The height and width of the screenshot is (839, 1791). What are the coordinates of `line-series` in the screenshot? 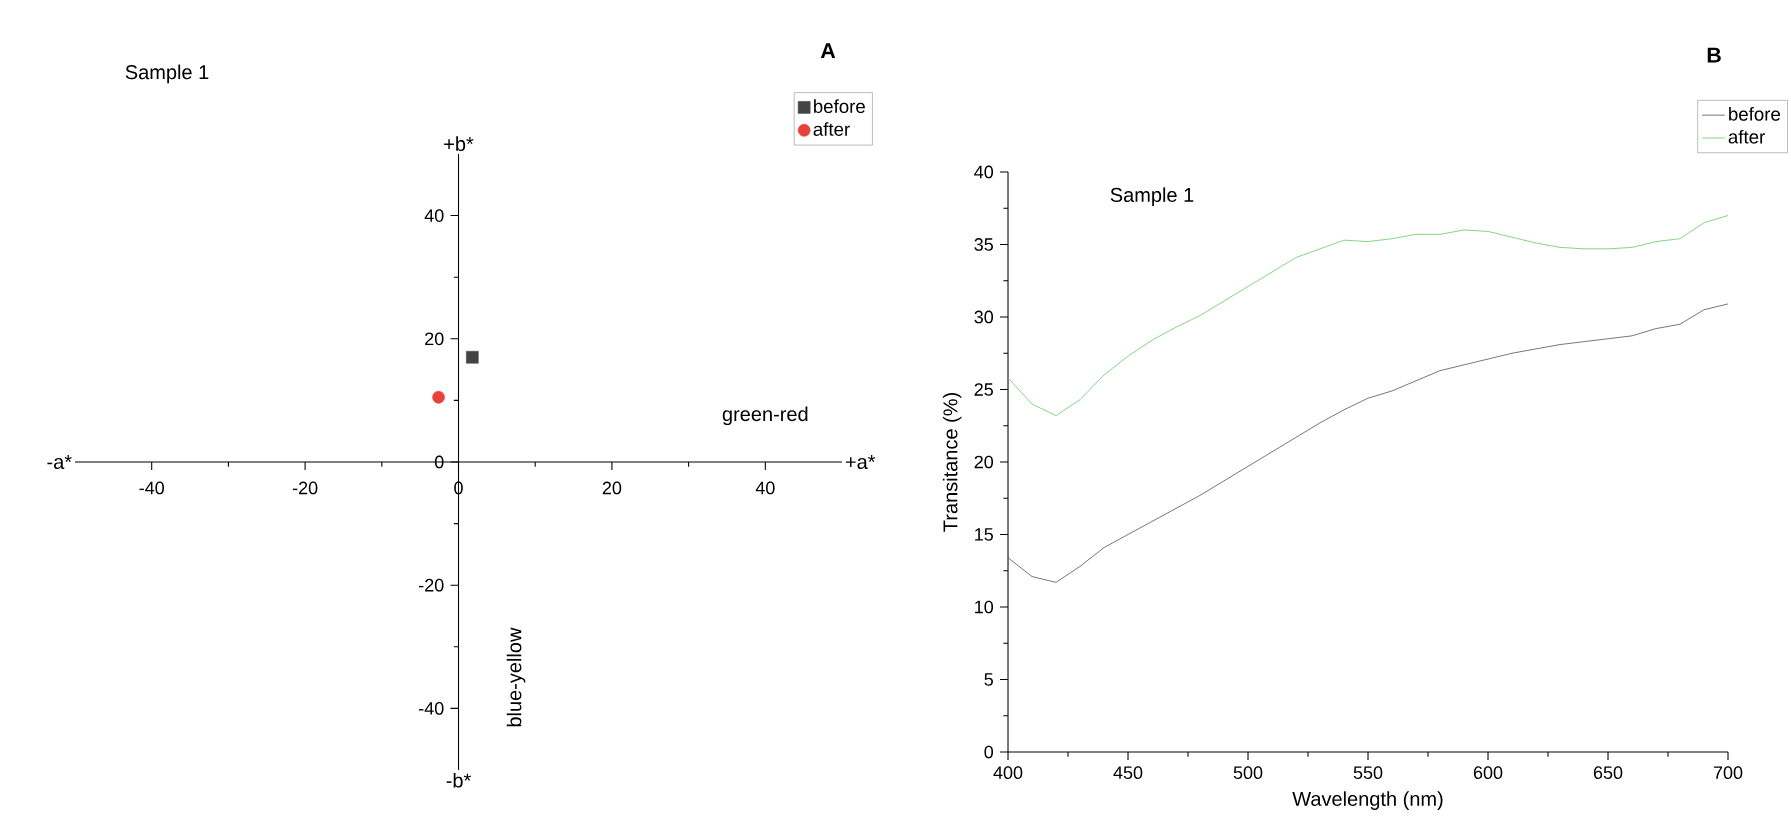 It's located at (1368, 315).